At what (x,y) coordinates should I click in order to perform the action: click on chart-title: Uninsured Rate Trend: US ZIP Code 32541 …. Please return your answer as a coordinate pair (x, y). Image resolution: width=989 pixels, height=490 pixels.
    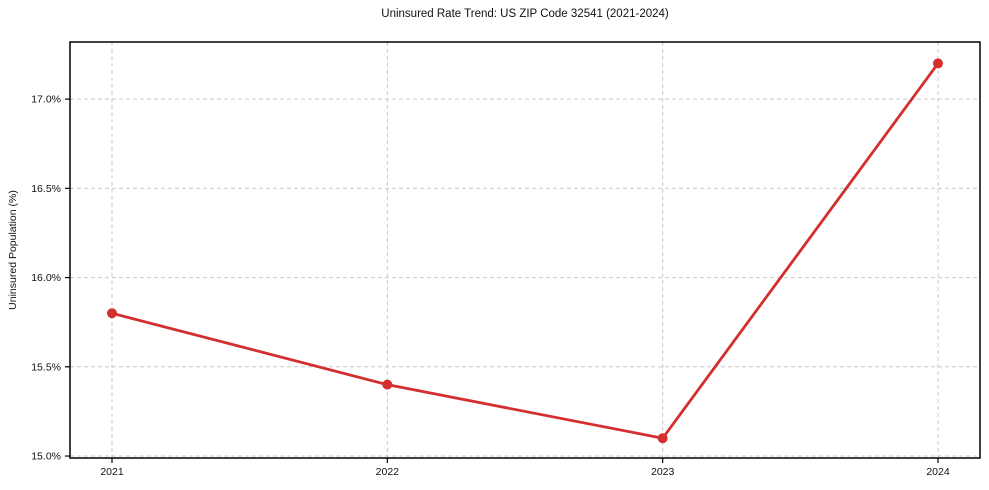
    Looking at the image, I should click on (525, 14).